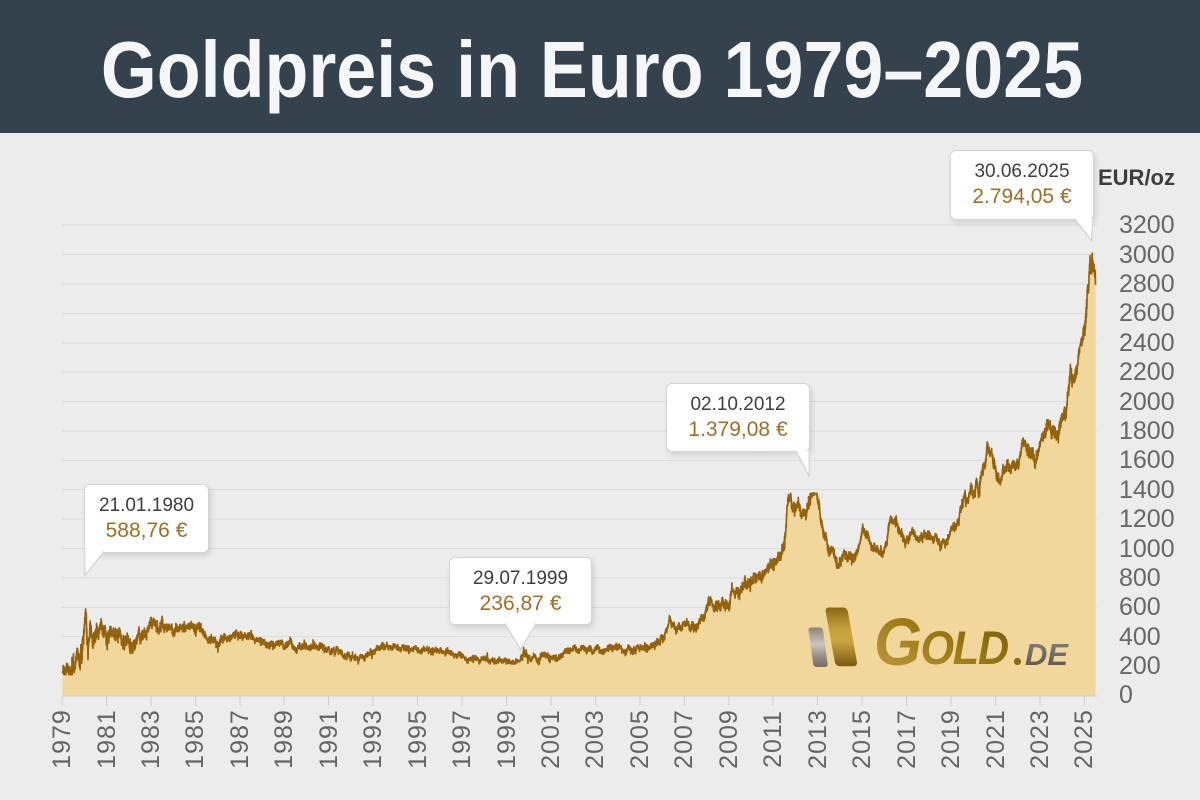  What do you see at coordinates (941, 642) in the screenshot?
I see `svg-text: GOLD` at bounding box center [941, 642].